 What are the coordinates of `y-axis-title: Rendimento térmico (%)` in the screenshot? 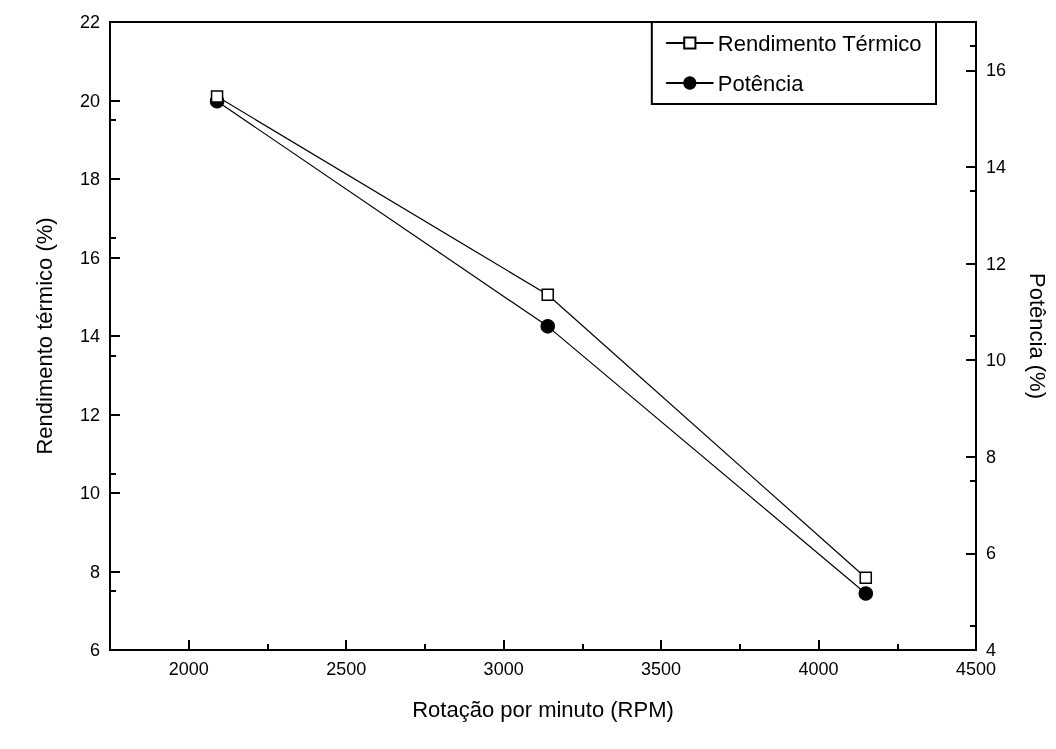 It's located at (44, 336).